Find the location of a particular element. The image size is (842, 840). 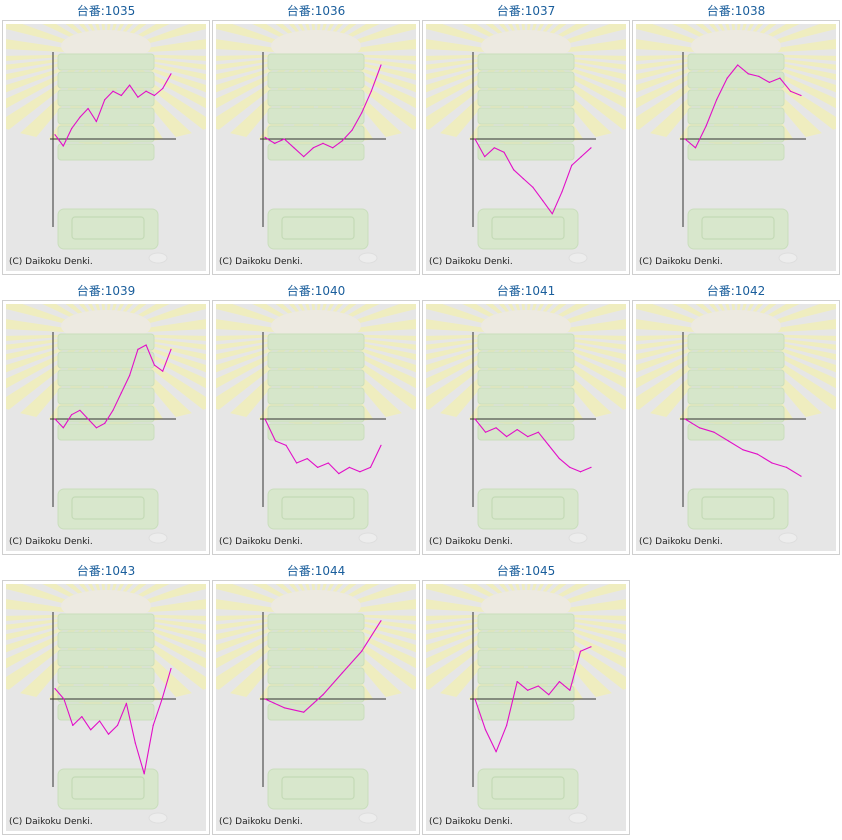

chart-title: 台番:1039 is located at coordinates (106, 291).